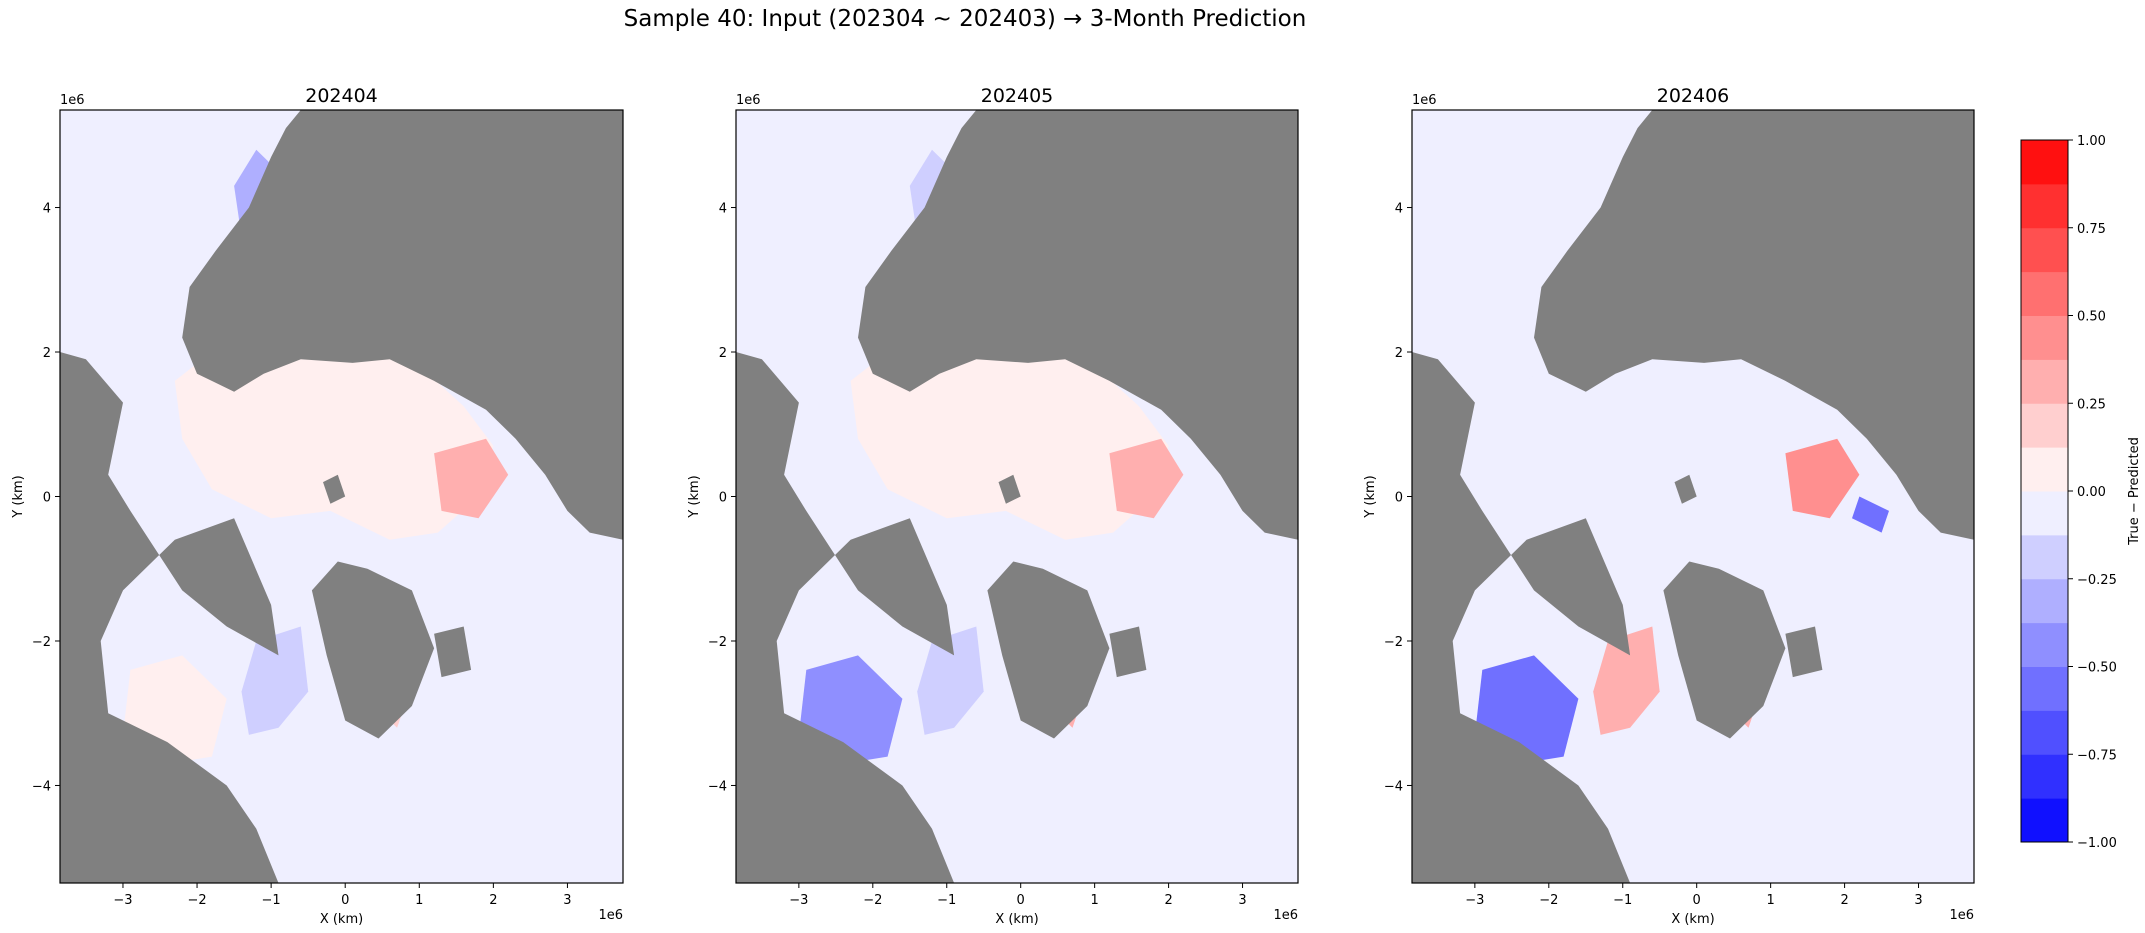 This screenshot has width=2145, height=933. I want to click on colorbar-tick-label: 0.25, so click(2091, 404).